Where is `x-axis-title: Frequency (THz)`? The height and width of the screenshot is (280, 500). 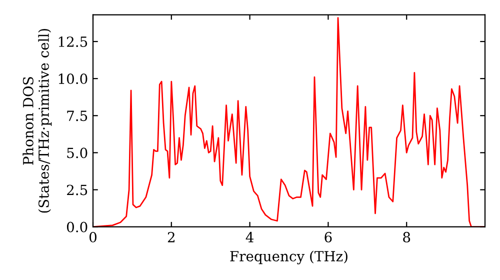
x-axis-title: Frequency (THz) is located at coordinates (289, 257).